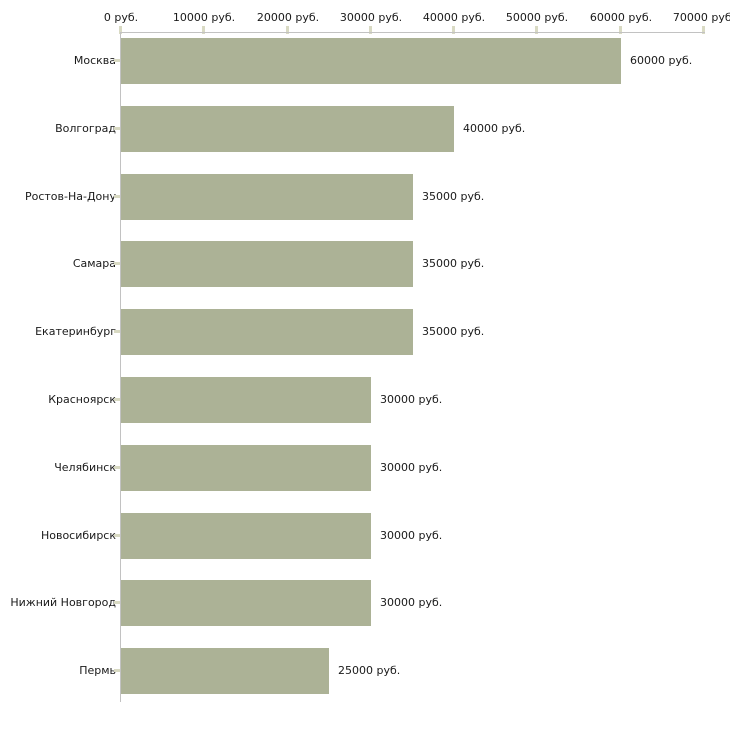 The width and height of the screenshot is (730, 730). What do you see at coordinates (288, 17) in the screenshot?
I see `x-tick-label: 20000 руб.` at bounding box center [288, 17].